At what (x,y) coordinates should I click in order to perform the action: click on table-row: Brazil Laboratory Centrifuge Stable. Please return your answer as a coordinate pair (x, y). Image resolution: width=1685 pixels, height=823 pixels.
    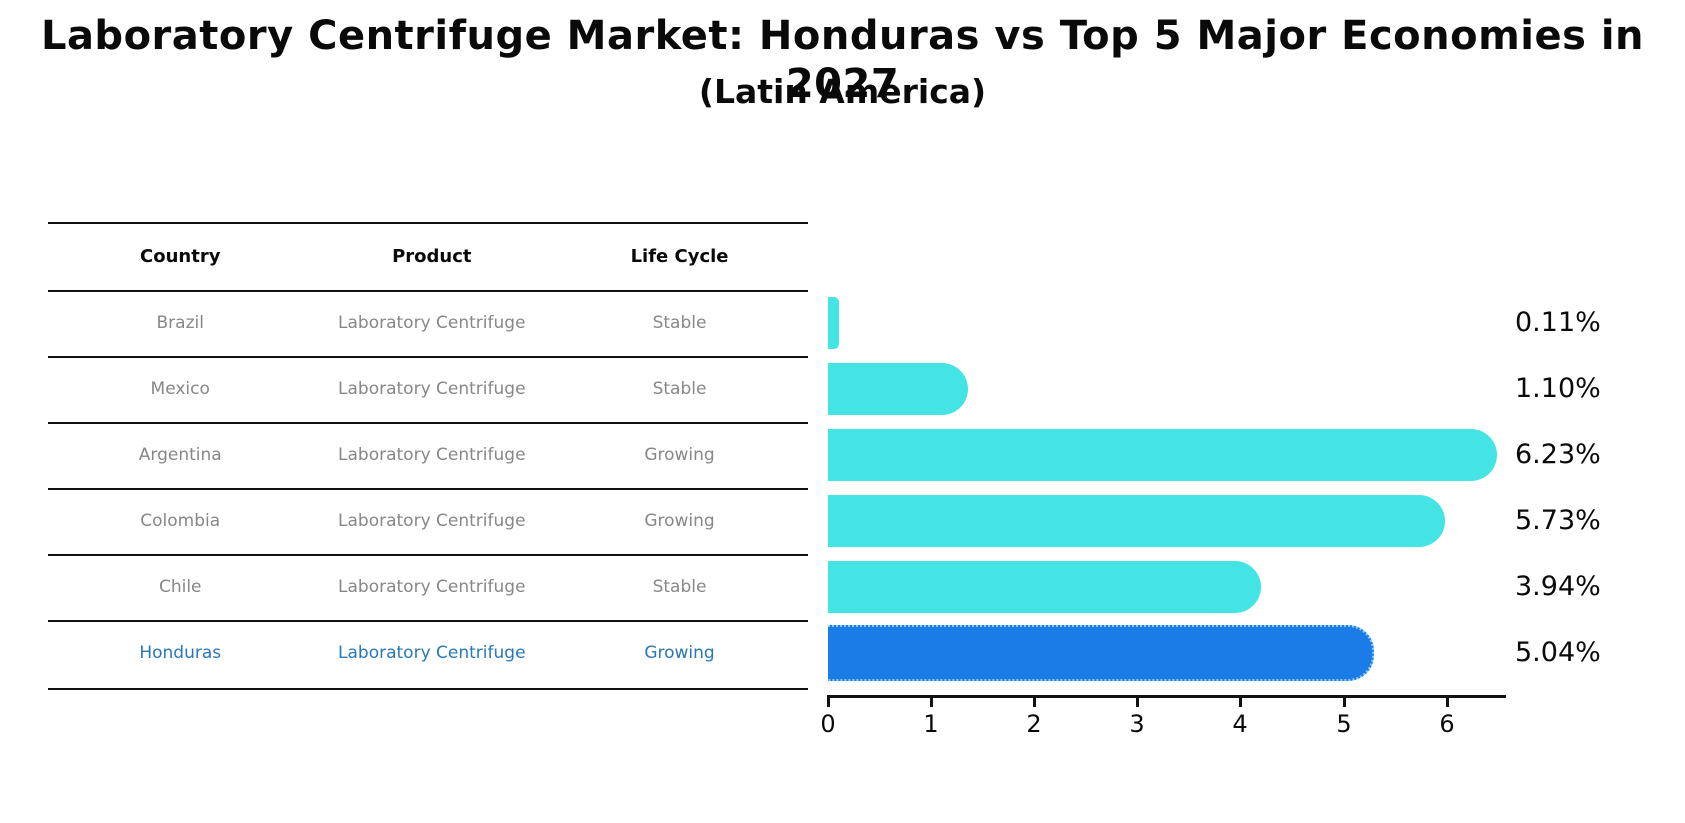
    Looking at the image, I should click on (428, 323).